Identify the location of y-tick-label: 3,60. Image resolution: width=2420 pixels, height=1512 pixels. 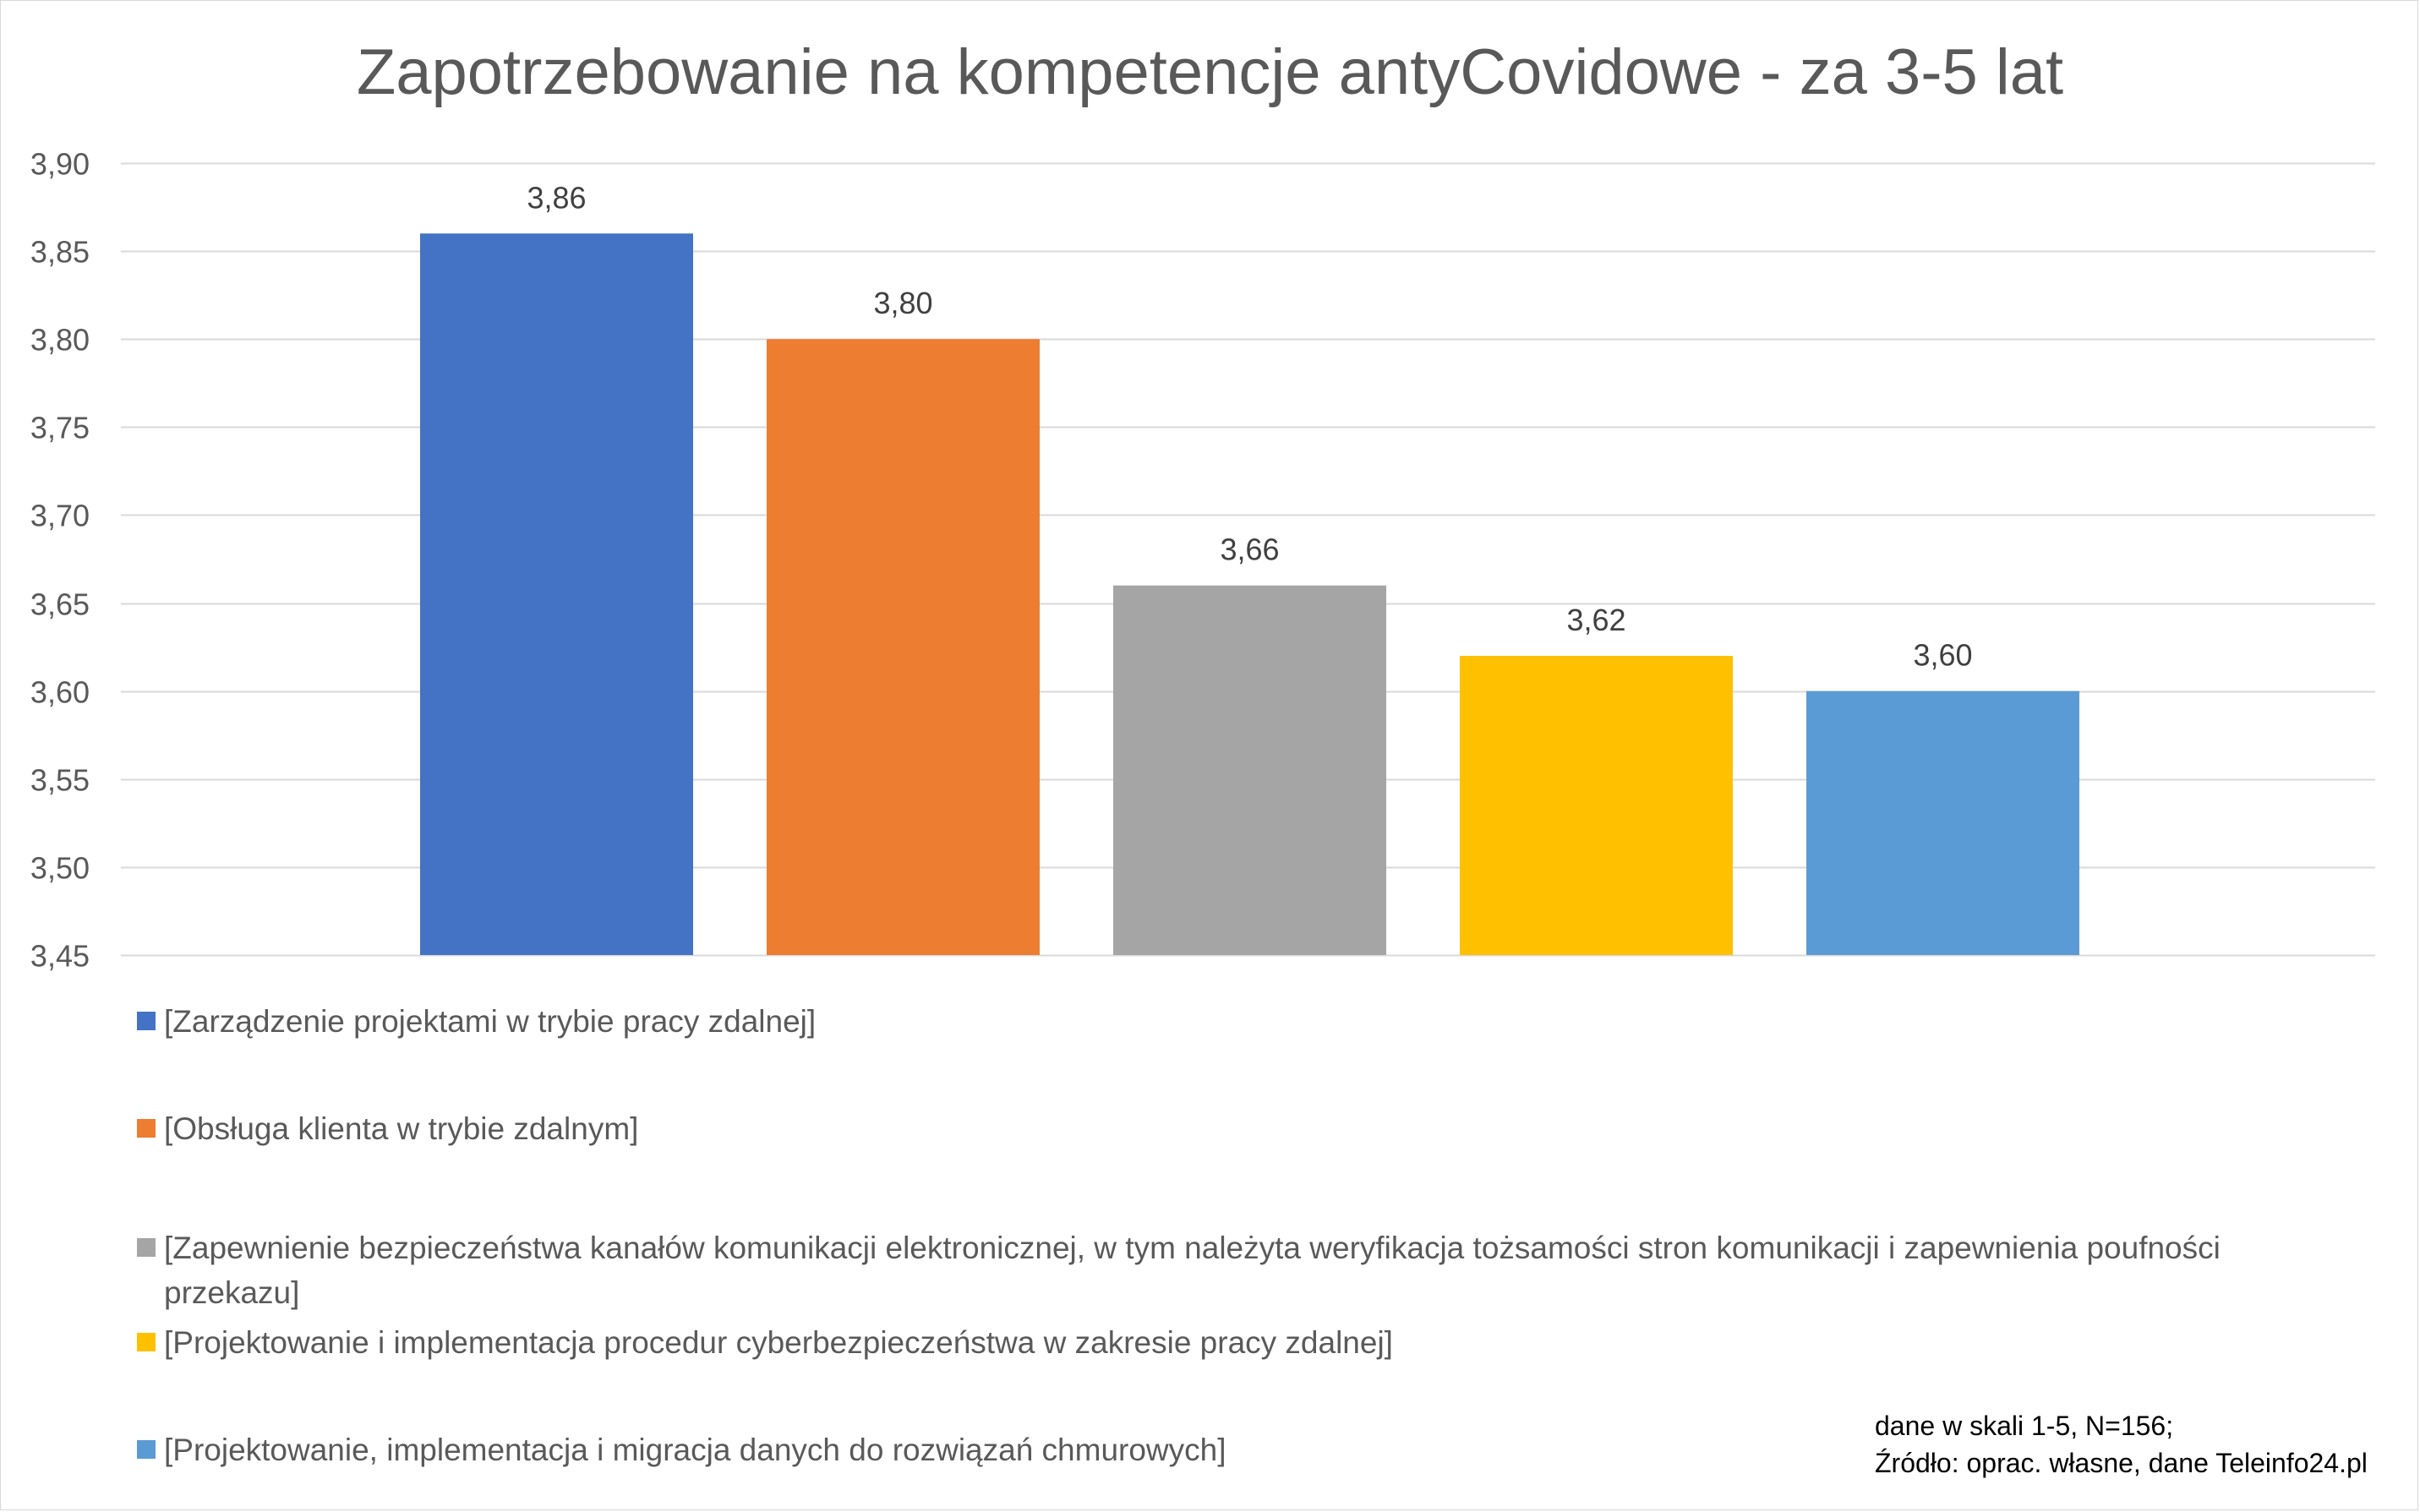
(60, 692).